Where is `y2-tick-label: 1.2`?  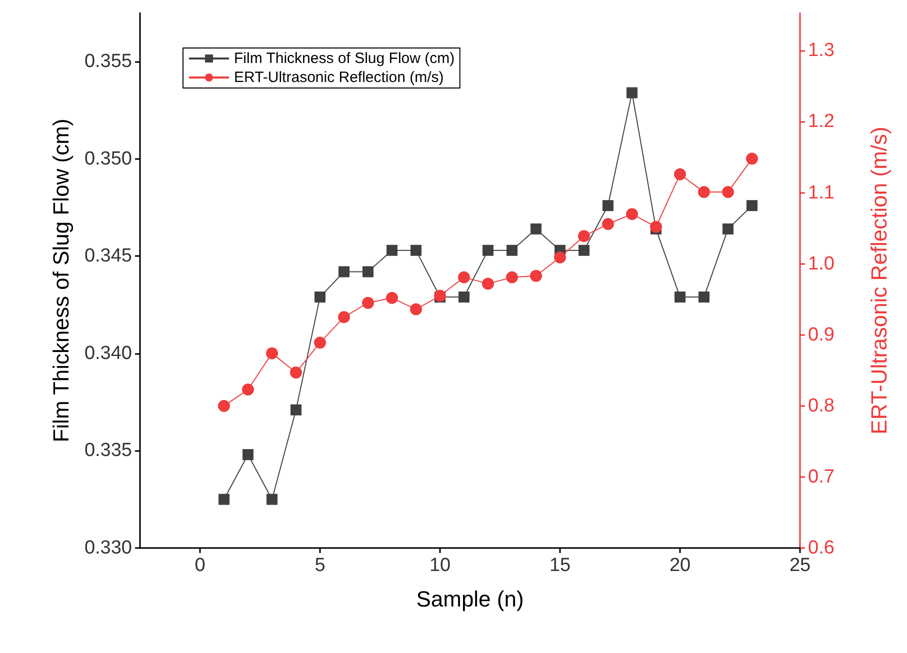 y2-tick-label: 1.2 is located at coordinates (821, 121).